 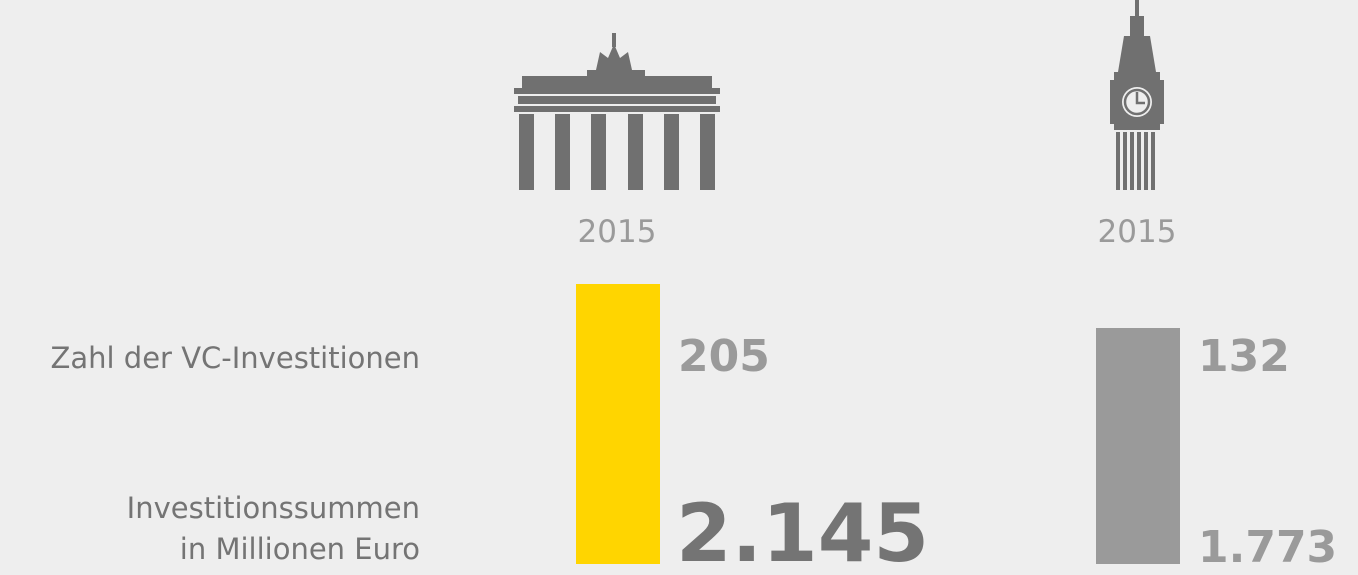 I want to click on sum-value: 2.145, so click(x=802, y=531).